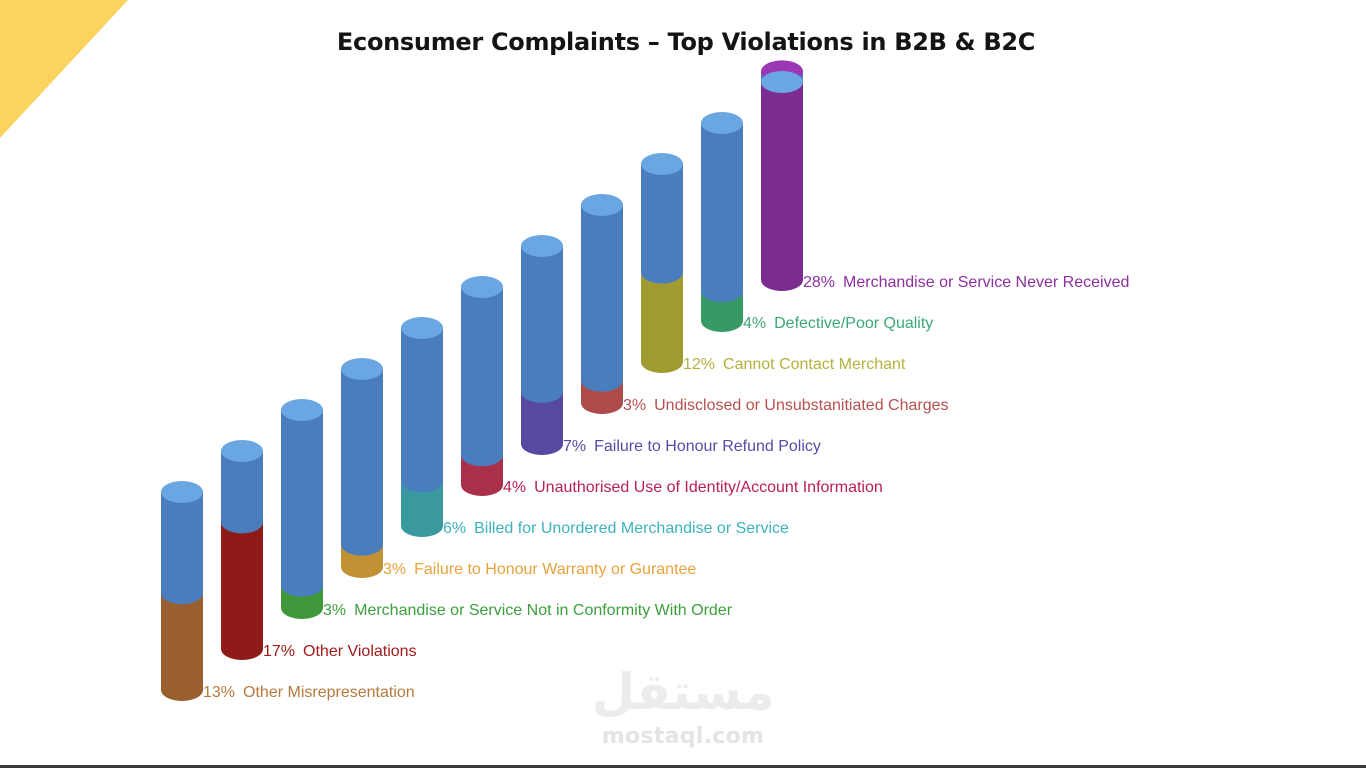 This screenshot has width=1366, height=768. I want to click on watermark: مستقل mostaql.com, so click(683, 708).